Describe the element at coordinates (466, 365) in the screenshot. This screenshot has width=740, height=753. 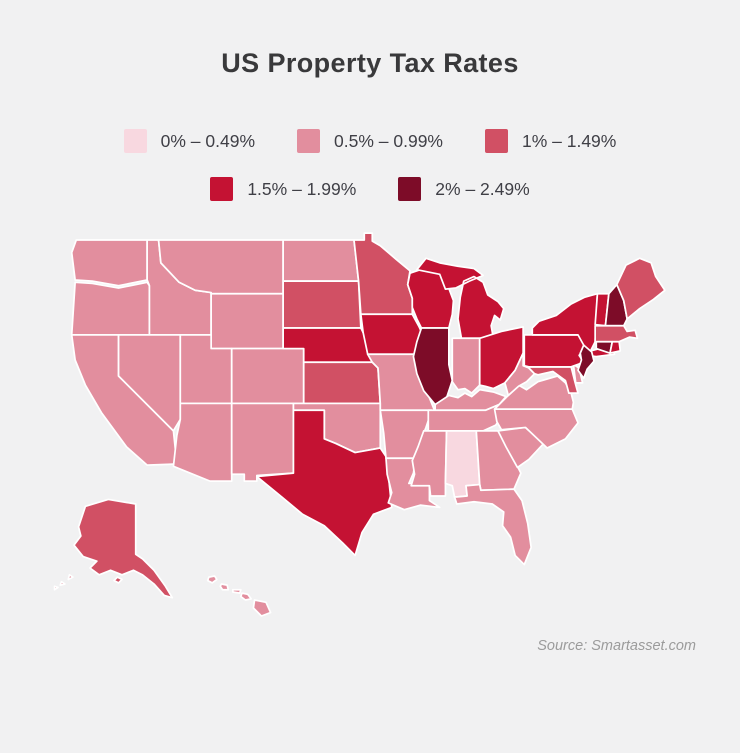
I see `state-IN` at that location.